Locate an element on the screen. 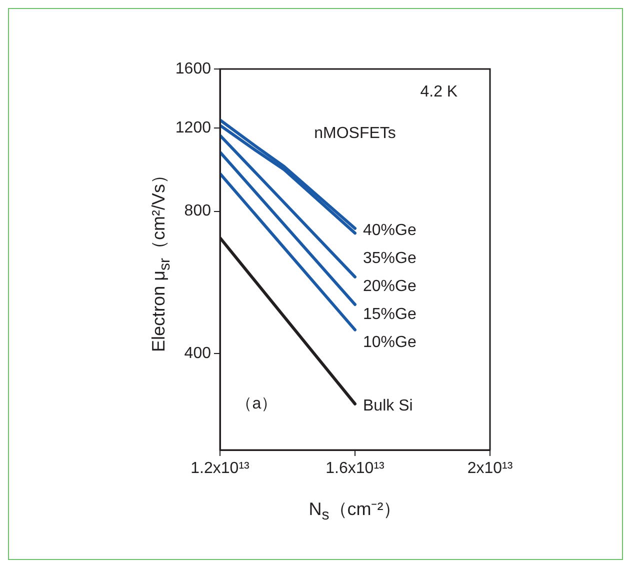 The height and width of the screenshot is (568, 633). y-tick-label: 1200 is located at coordinates (193, 127).